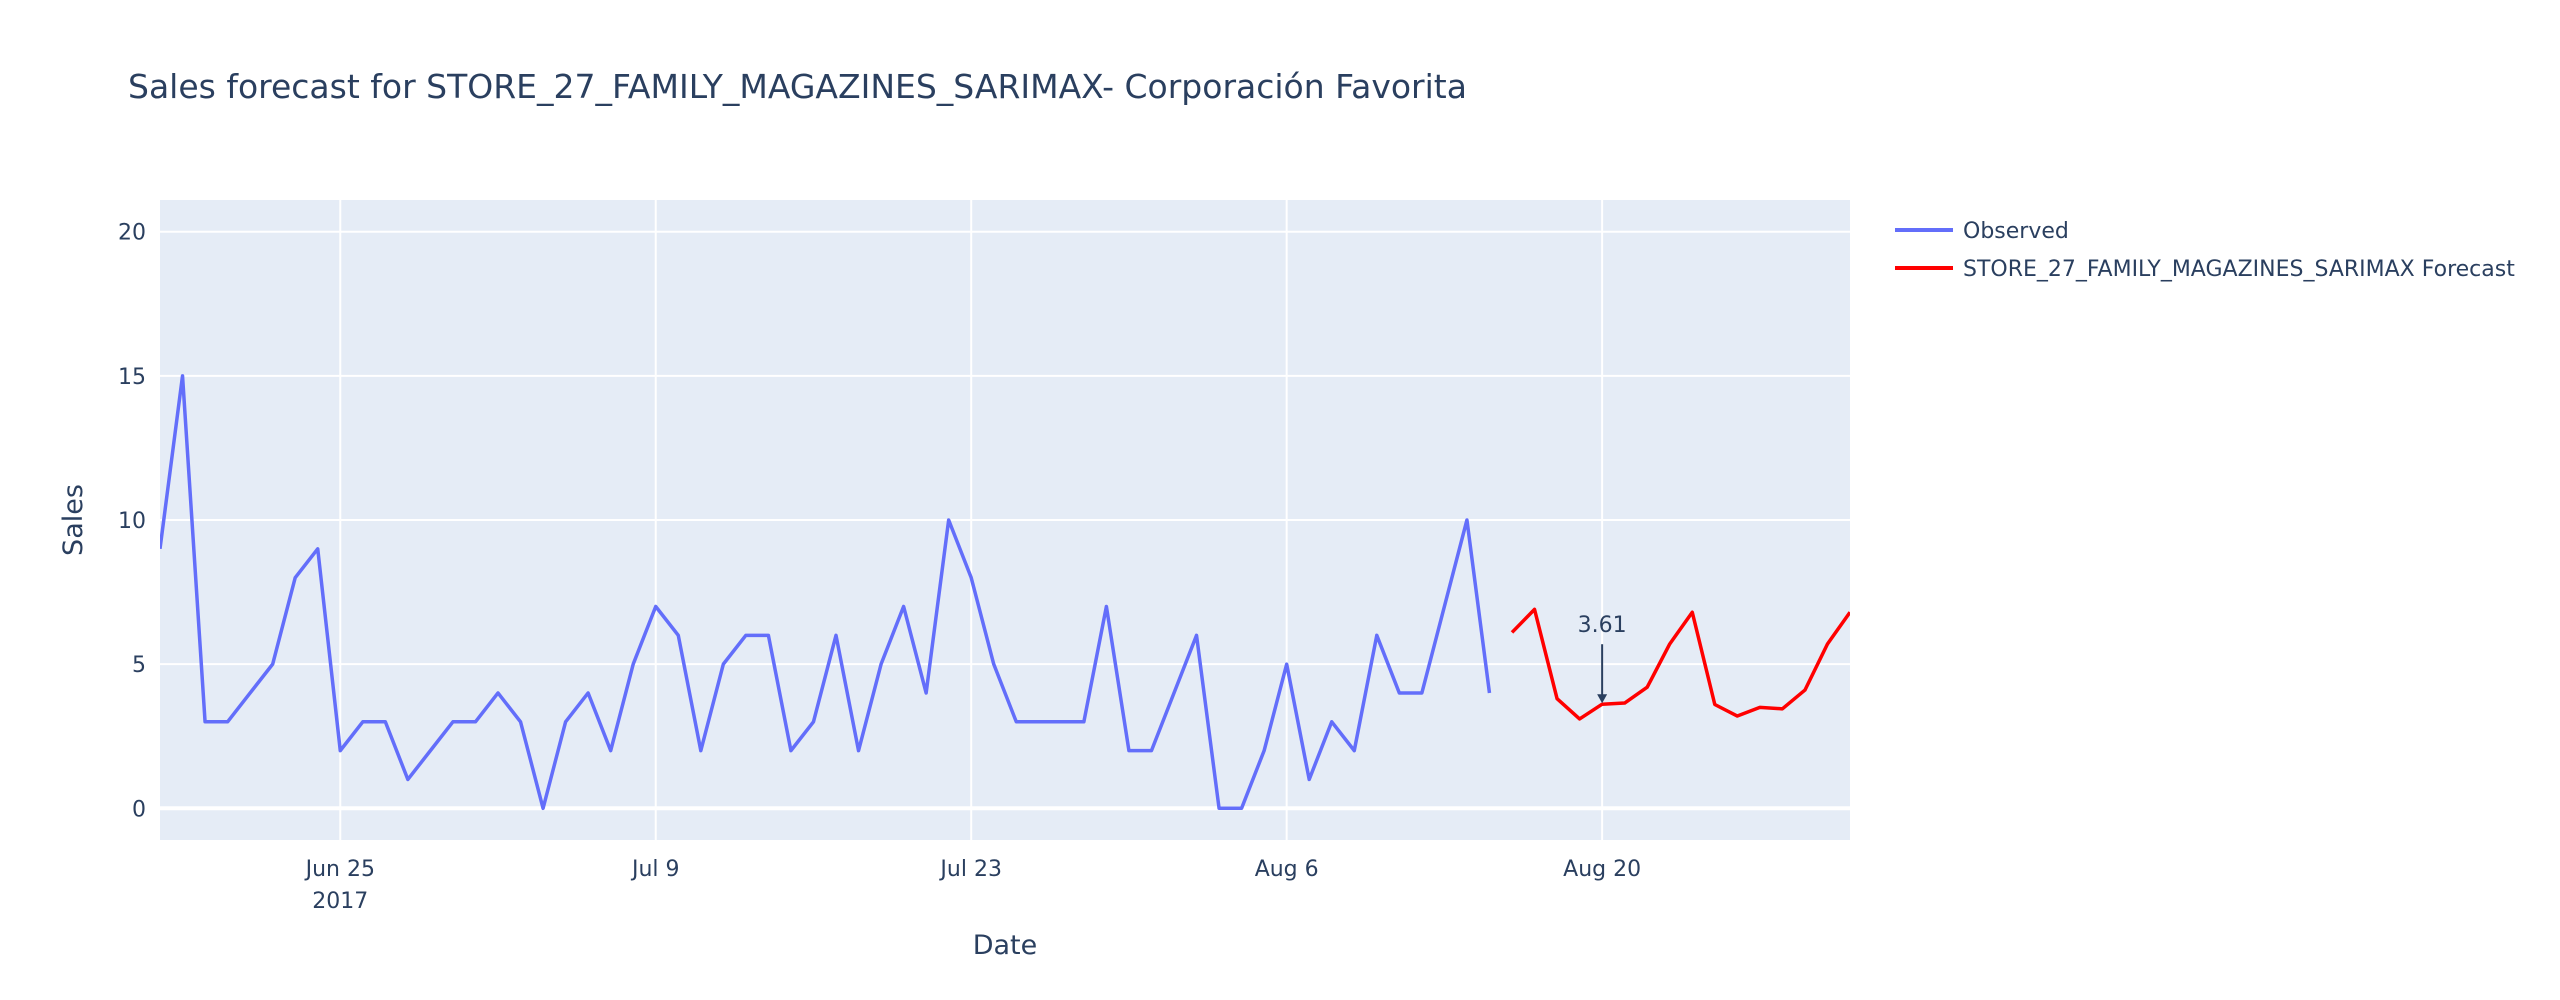 Image resolution: width=2560 pixels, height=1000 pixels. I want to click on y-tick-label: 15, so click(132, 377).